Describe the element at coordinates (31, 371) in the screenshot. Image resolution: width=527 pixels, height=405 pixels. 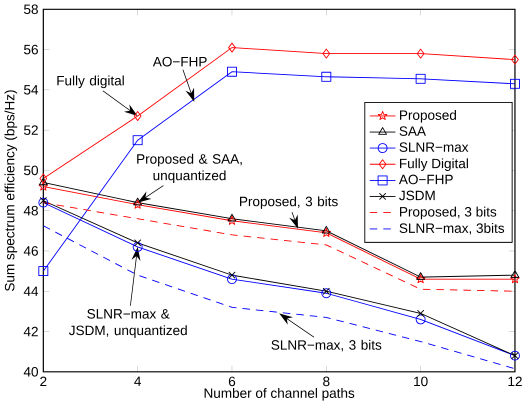
I see `y-tick-label: 40` at that location.